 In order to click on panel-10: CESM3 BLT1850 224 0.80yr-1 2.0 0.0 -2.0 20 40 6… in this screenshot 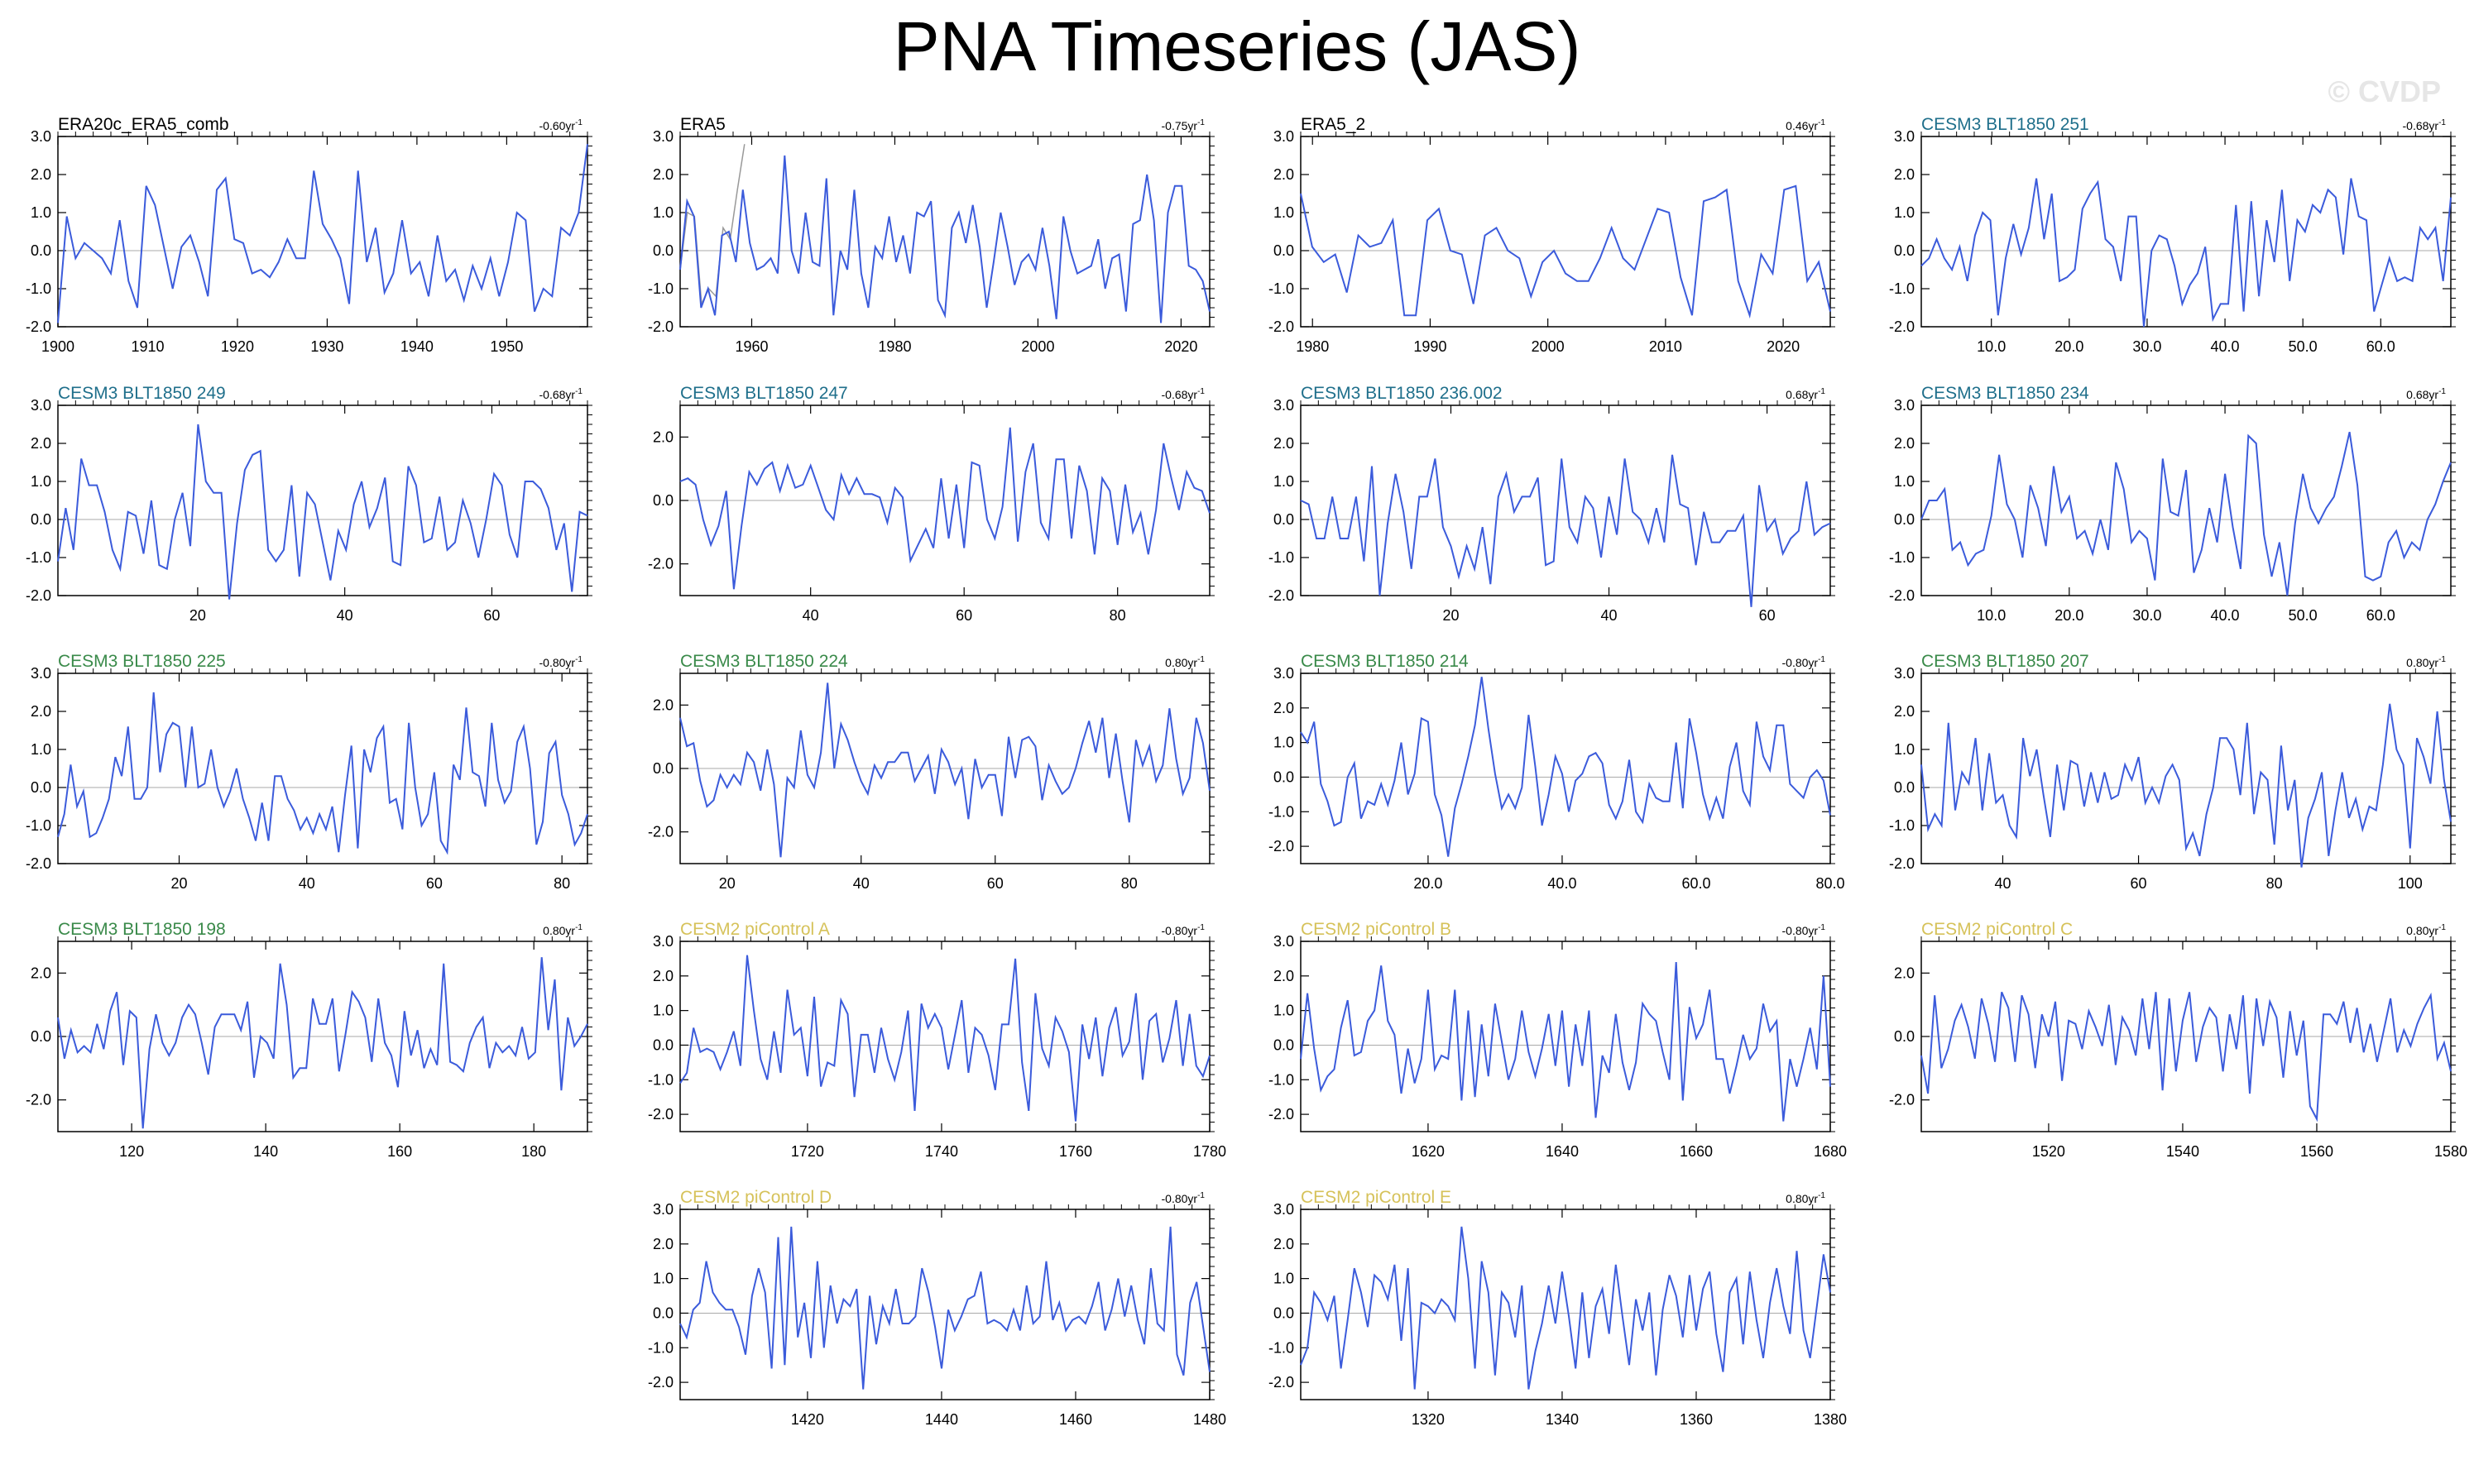, I will do `click(932, 772)`.